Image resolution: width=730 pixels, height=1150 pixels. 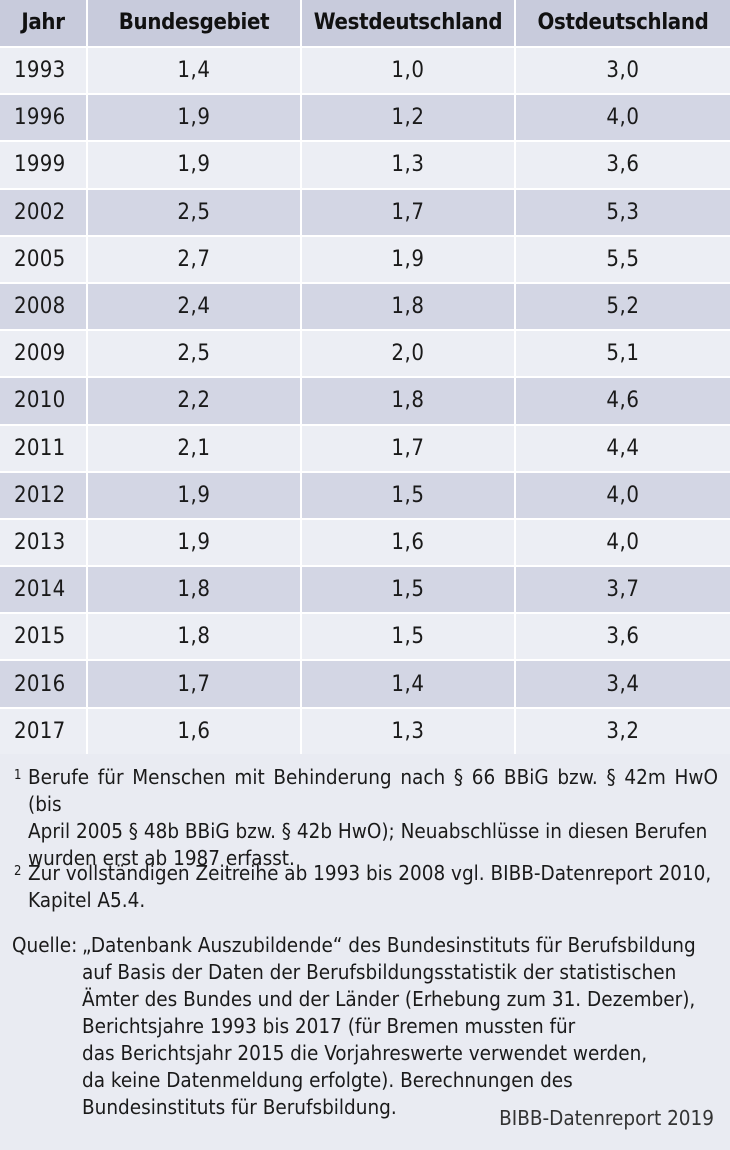 I want to click on cell-ostdeutschland: 4,4, so click(x=623, y=448).